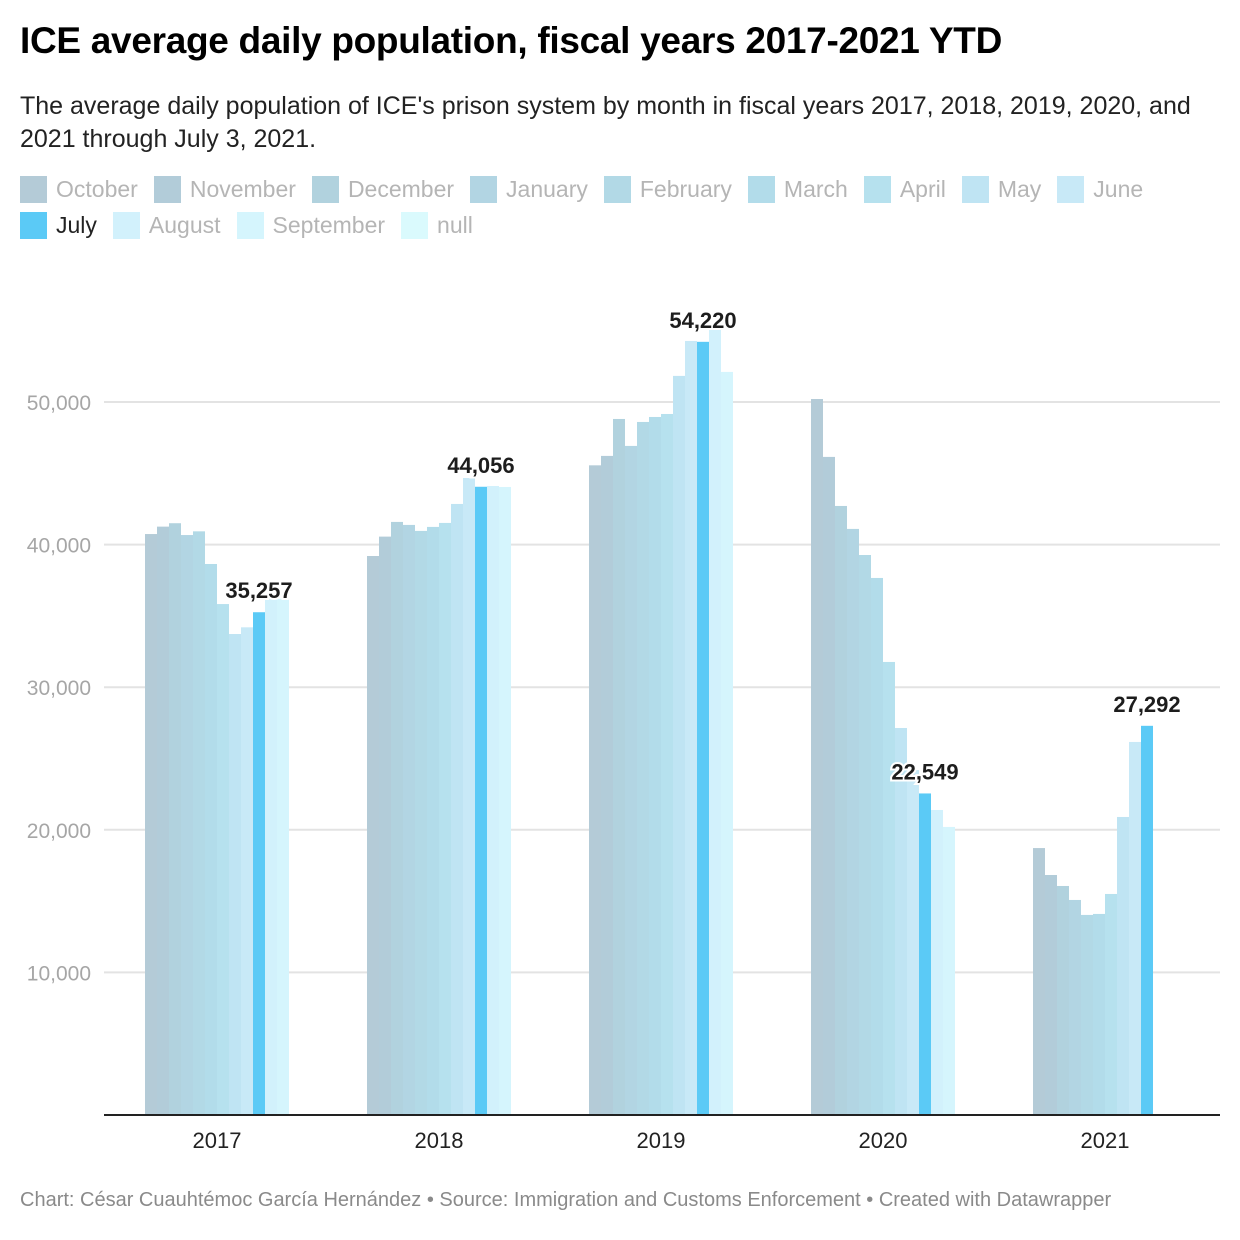 This screenshot has width=1240, height=1240. Describe the element at coordinates (76, 224) in the screenshot. I see `legend-label: July` at that location.